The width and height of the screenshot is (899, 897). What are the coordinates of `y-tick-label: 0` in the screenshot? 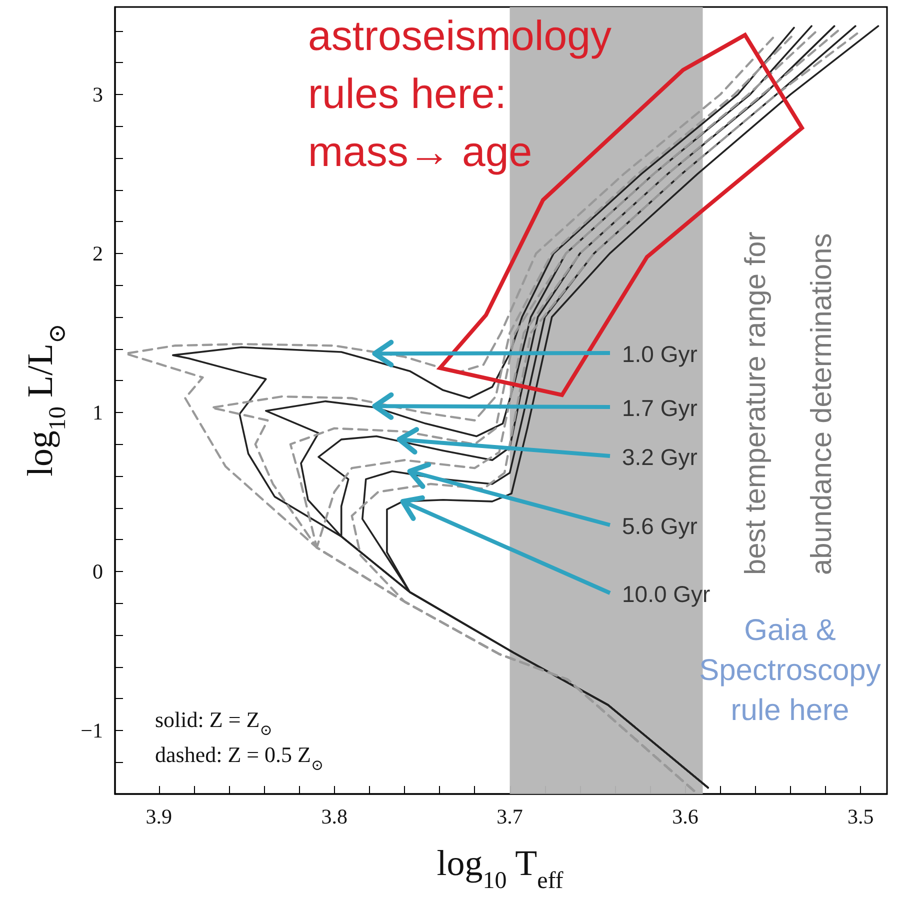 It's located at (97, 571).